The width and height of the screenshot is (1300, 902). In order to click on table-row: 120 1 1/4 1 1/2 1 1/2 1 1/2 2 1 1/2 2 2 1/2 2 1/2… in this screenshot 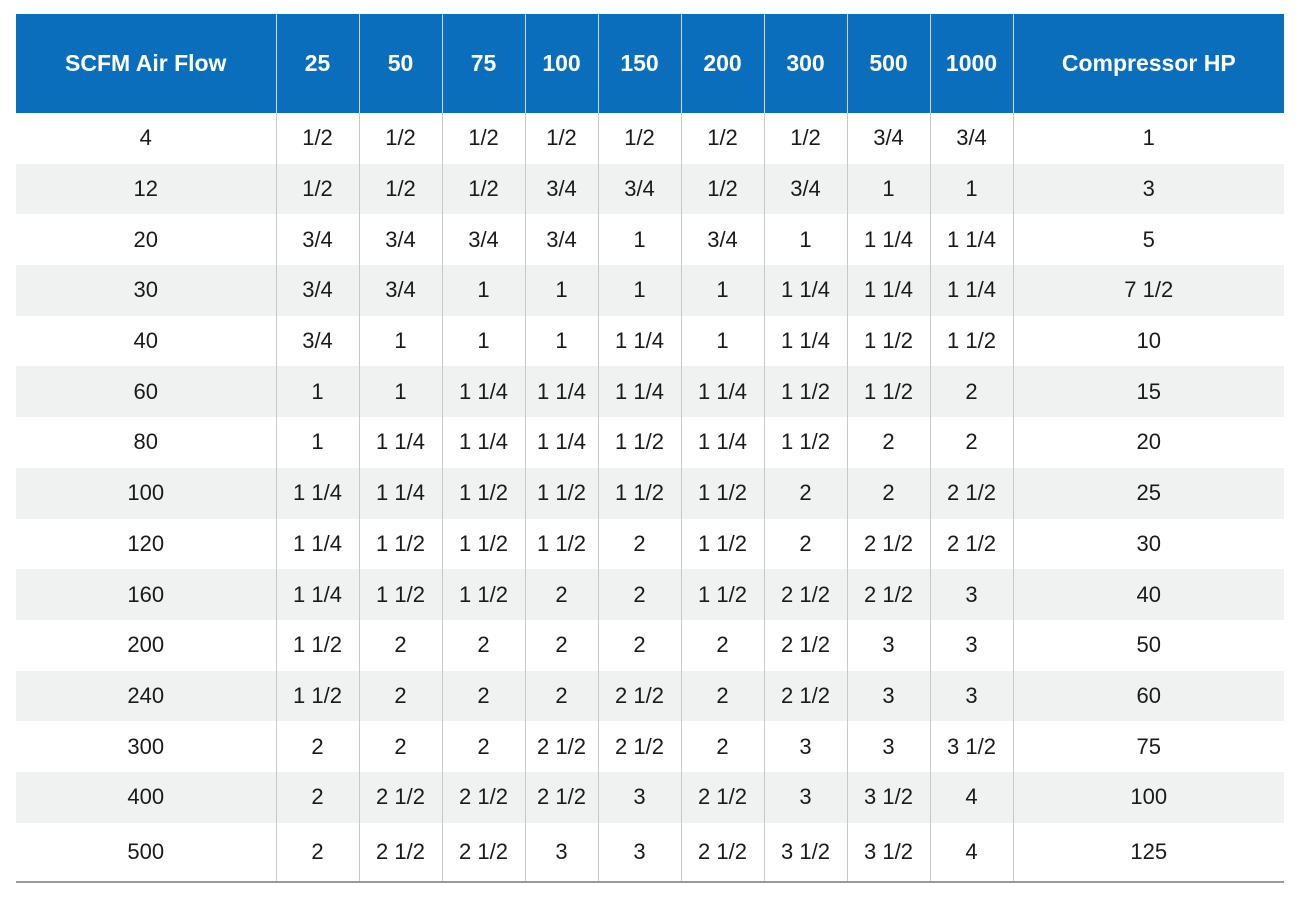, I will do `click(650, 544)`.